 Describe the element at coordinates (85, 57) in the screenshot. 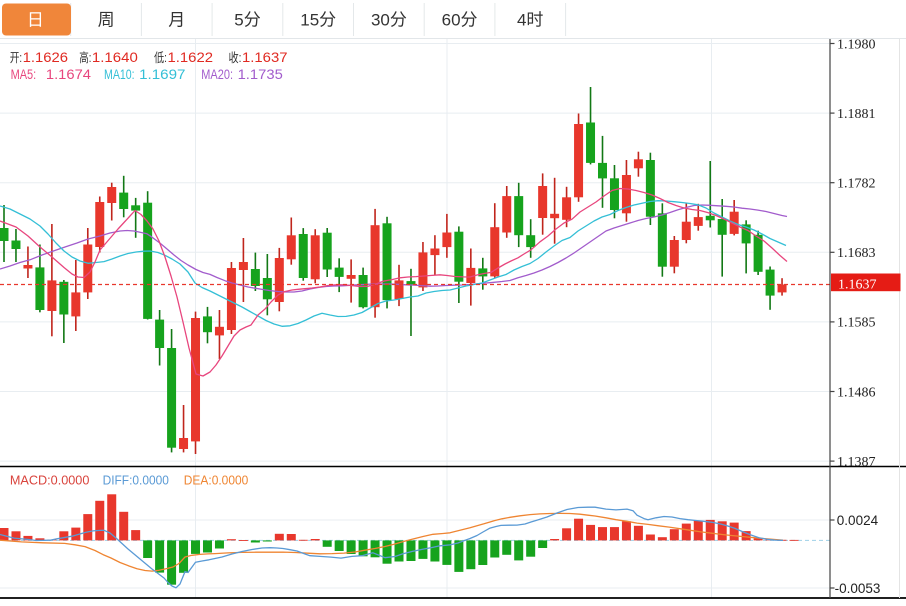

I see `svg-text: 高:` at that location.